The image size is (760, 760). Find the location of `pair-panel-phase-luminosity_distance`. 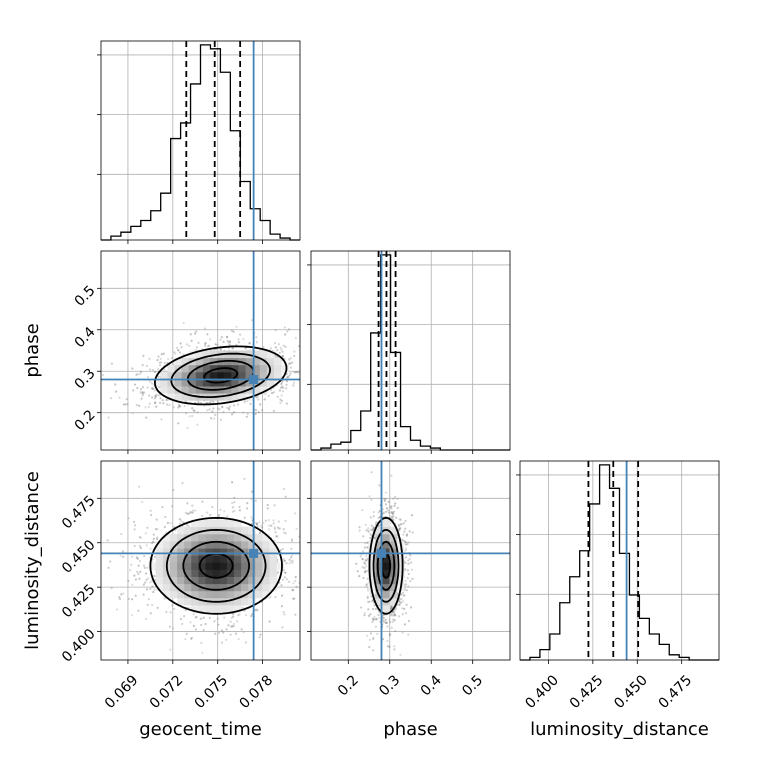

pair-panel-phase-luminosity_distance is located at coordinates (409, 562).